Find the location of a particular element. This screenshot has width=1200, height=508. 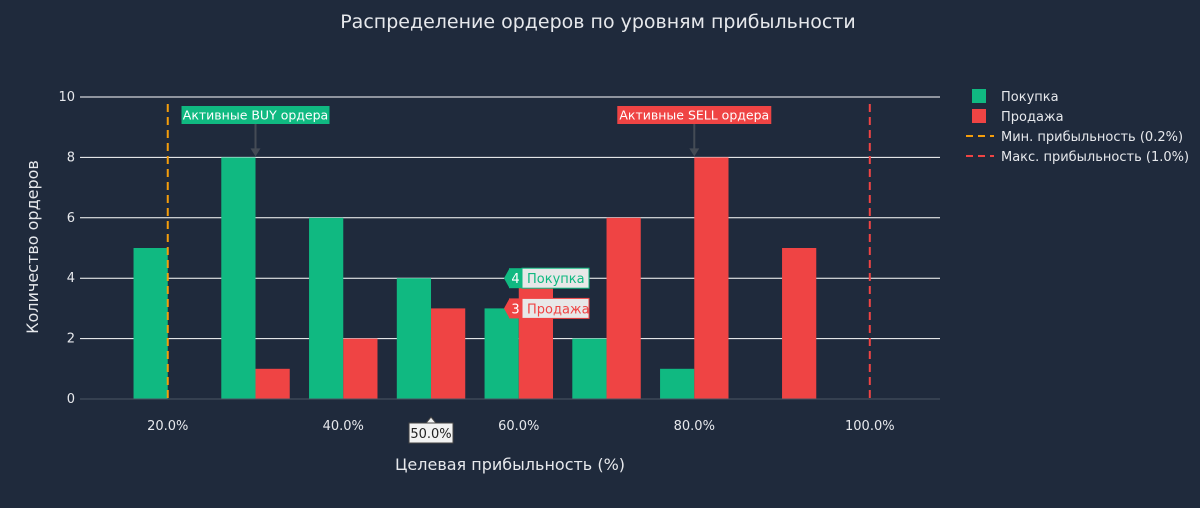

legend-swatch-buy is located at coordinates (979, 96).